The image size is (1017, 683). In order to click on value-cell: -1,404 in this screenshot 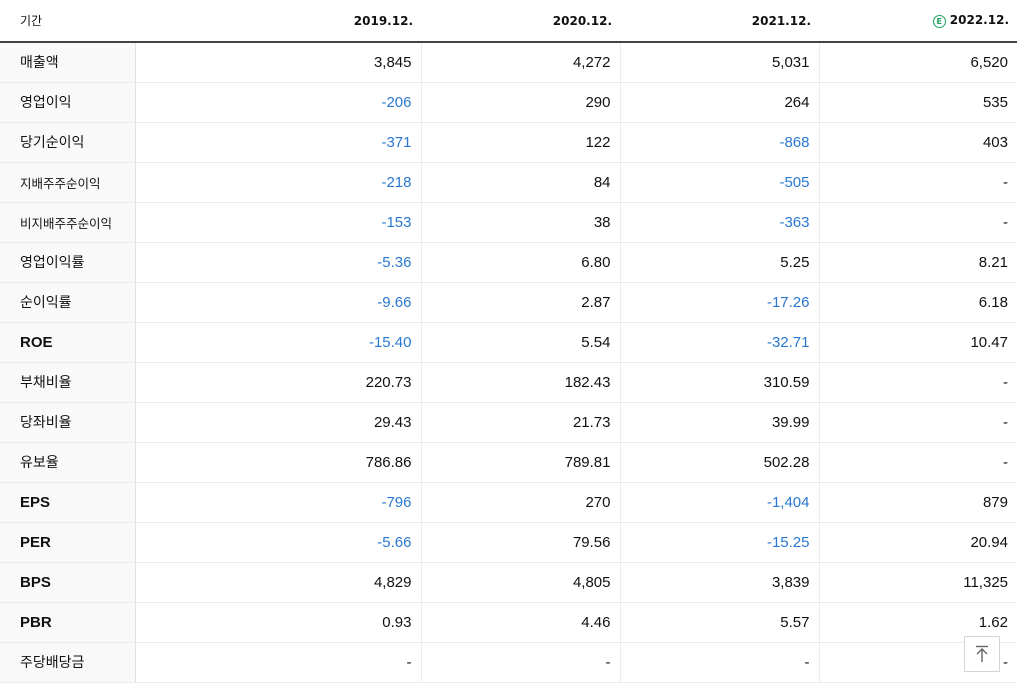, I will do `click(719, 502)`.